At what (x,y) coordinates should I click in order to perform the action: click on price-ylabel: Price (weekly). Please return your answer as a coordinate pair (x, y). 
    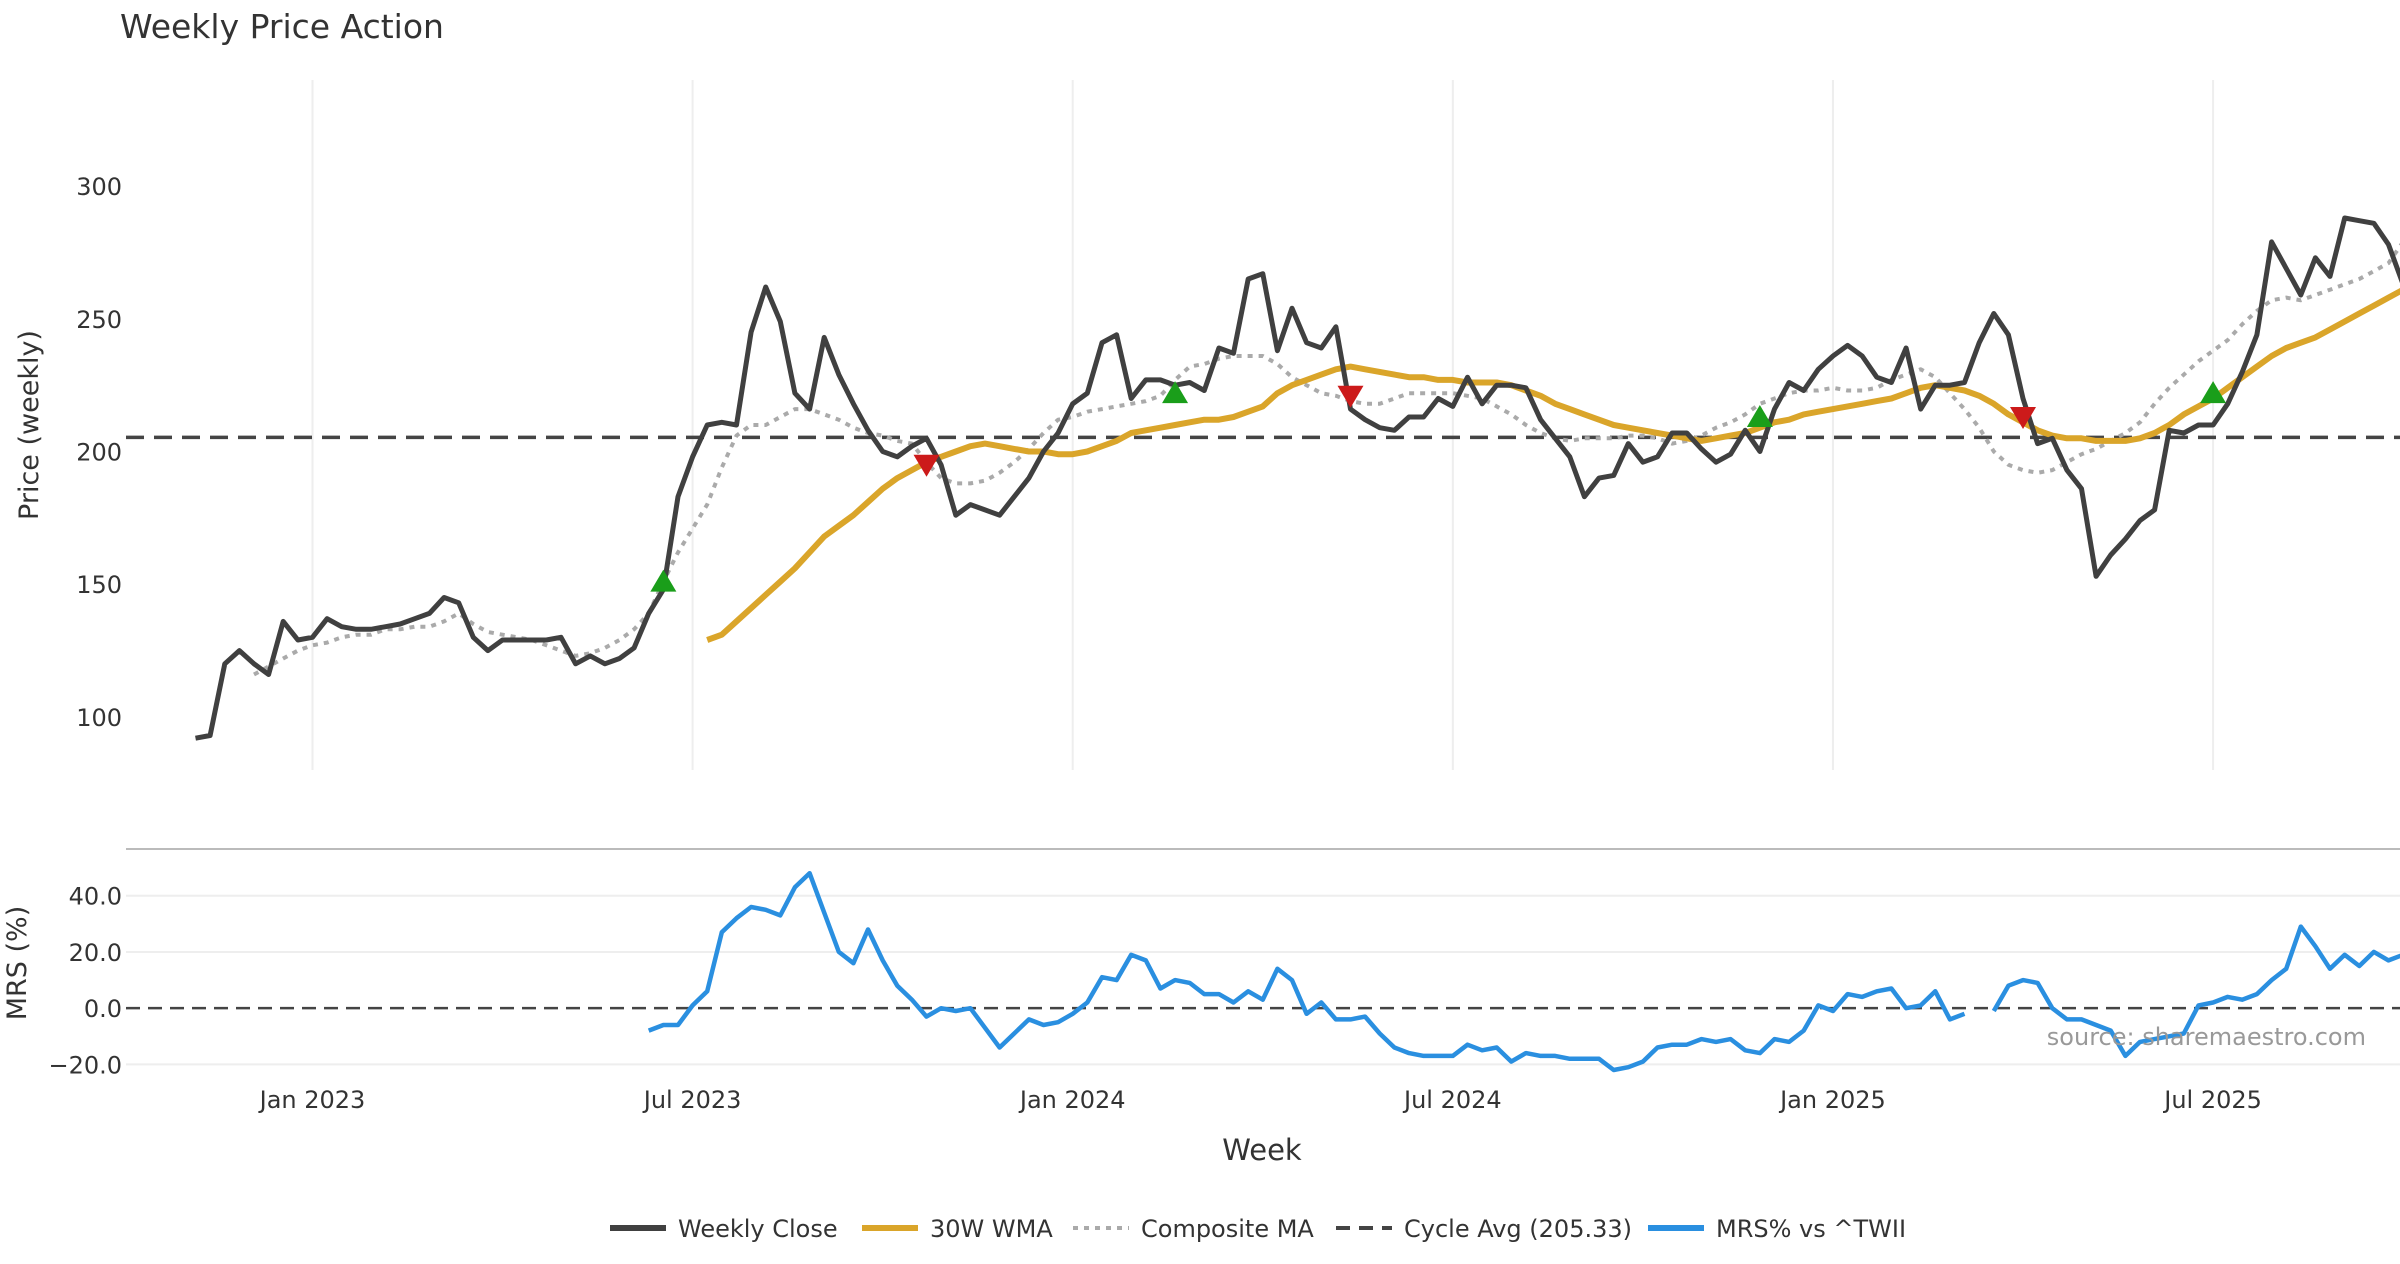
    Looking at the image, I should click on (29, 425).